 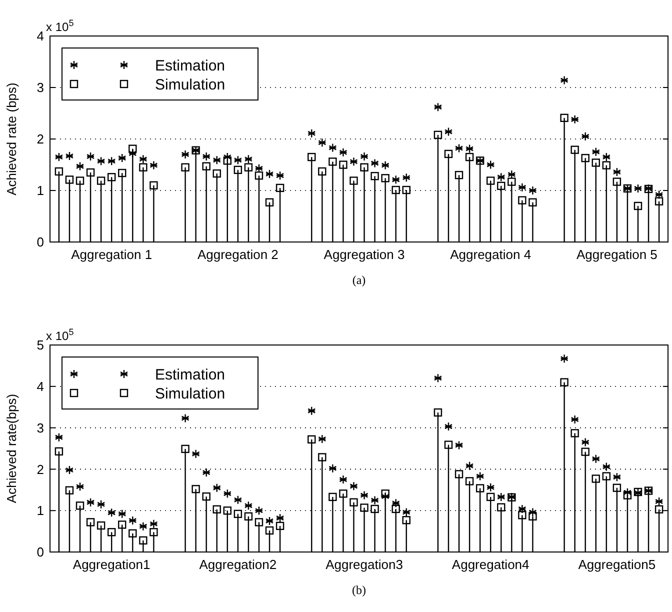 I want to click on x-tick-label: Aggregation3, so click(x=364, y=564).